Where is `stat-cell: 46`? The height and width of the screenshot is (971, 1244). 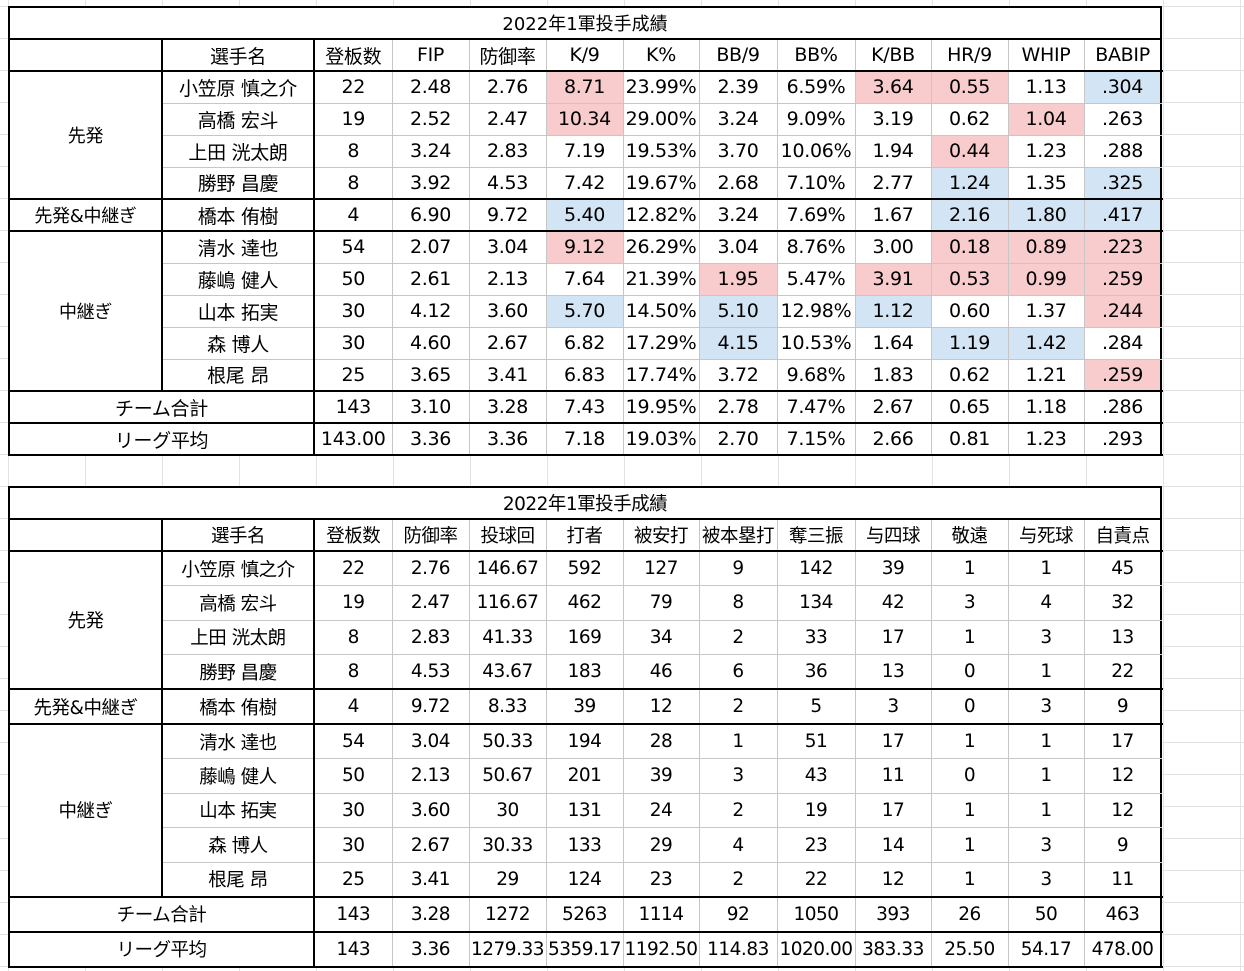 stat-cell: 46 is located at coordinates (661, 672).